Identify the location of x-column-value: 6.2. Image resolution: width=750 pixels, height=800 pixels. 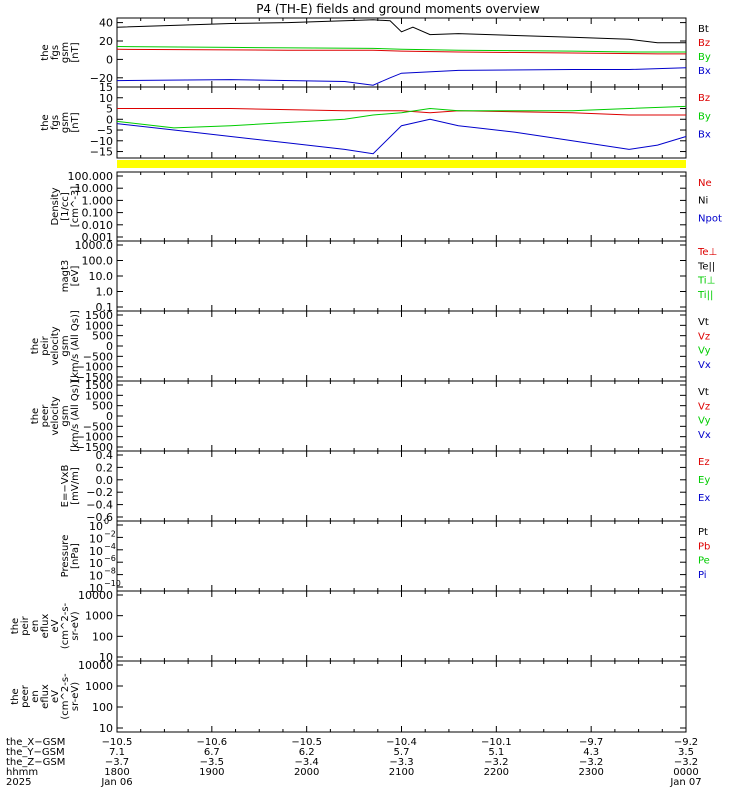
(307, 752).